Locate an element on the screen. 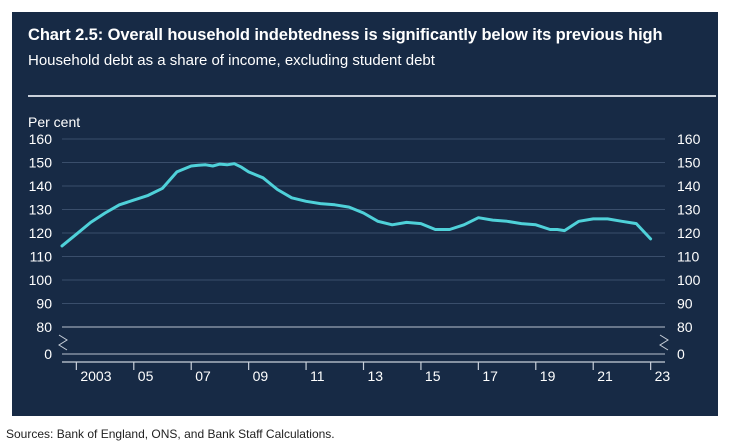  y-tick-label-left: 90 is located at coordinates (44, 304).